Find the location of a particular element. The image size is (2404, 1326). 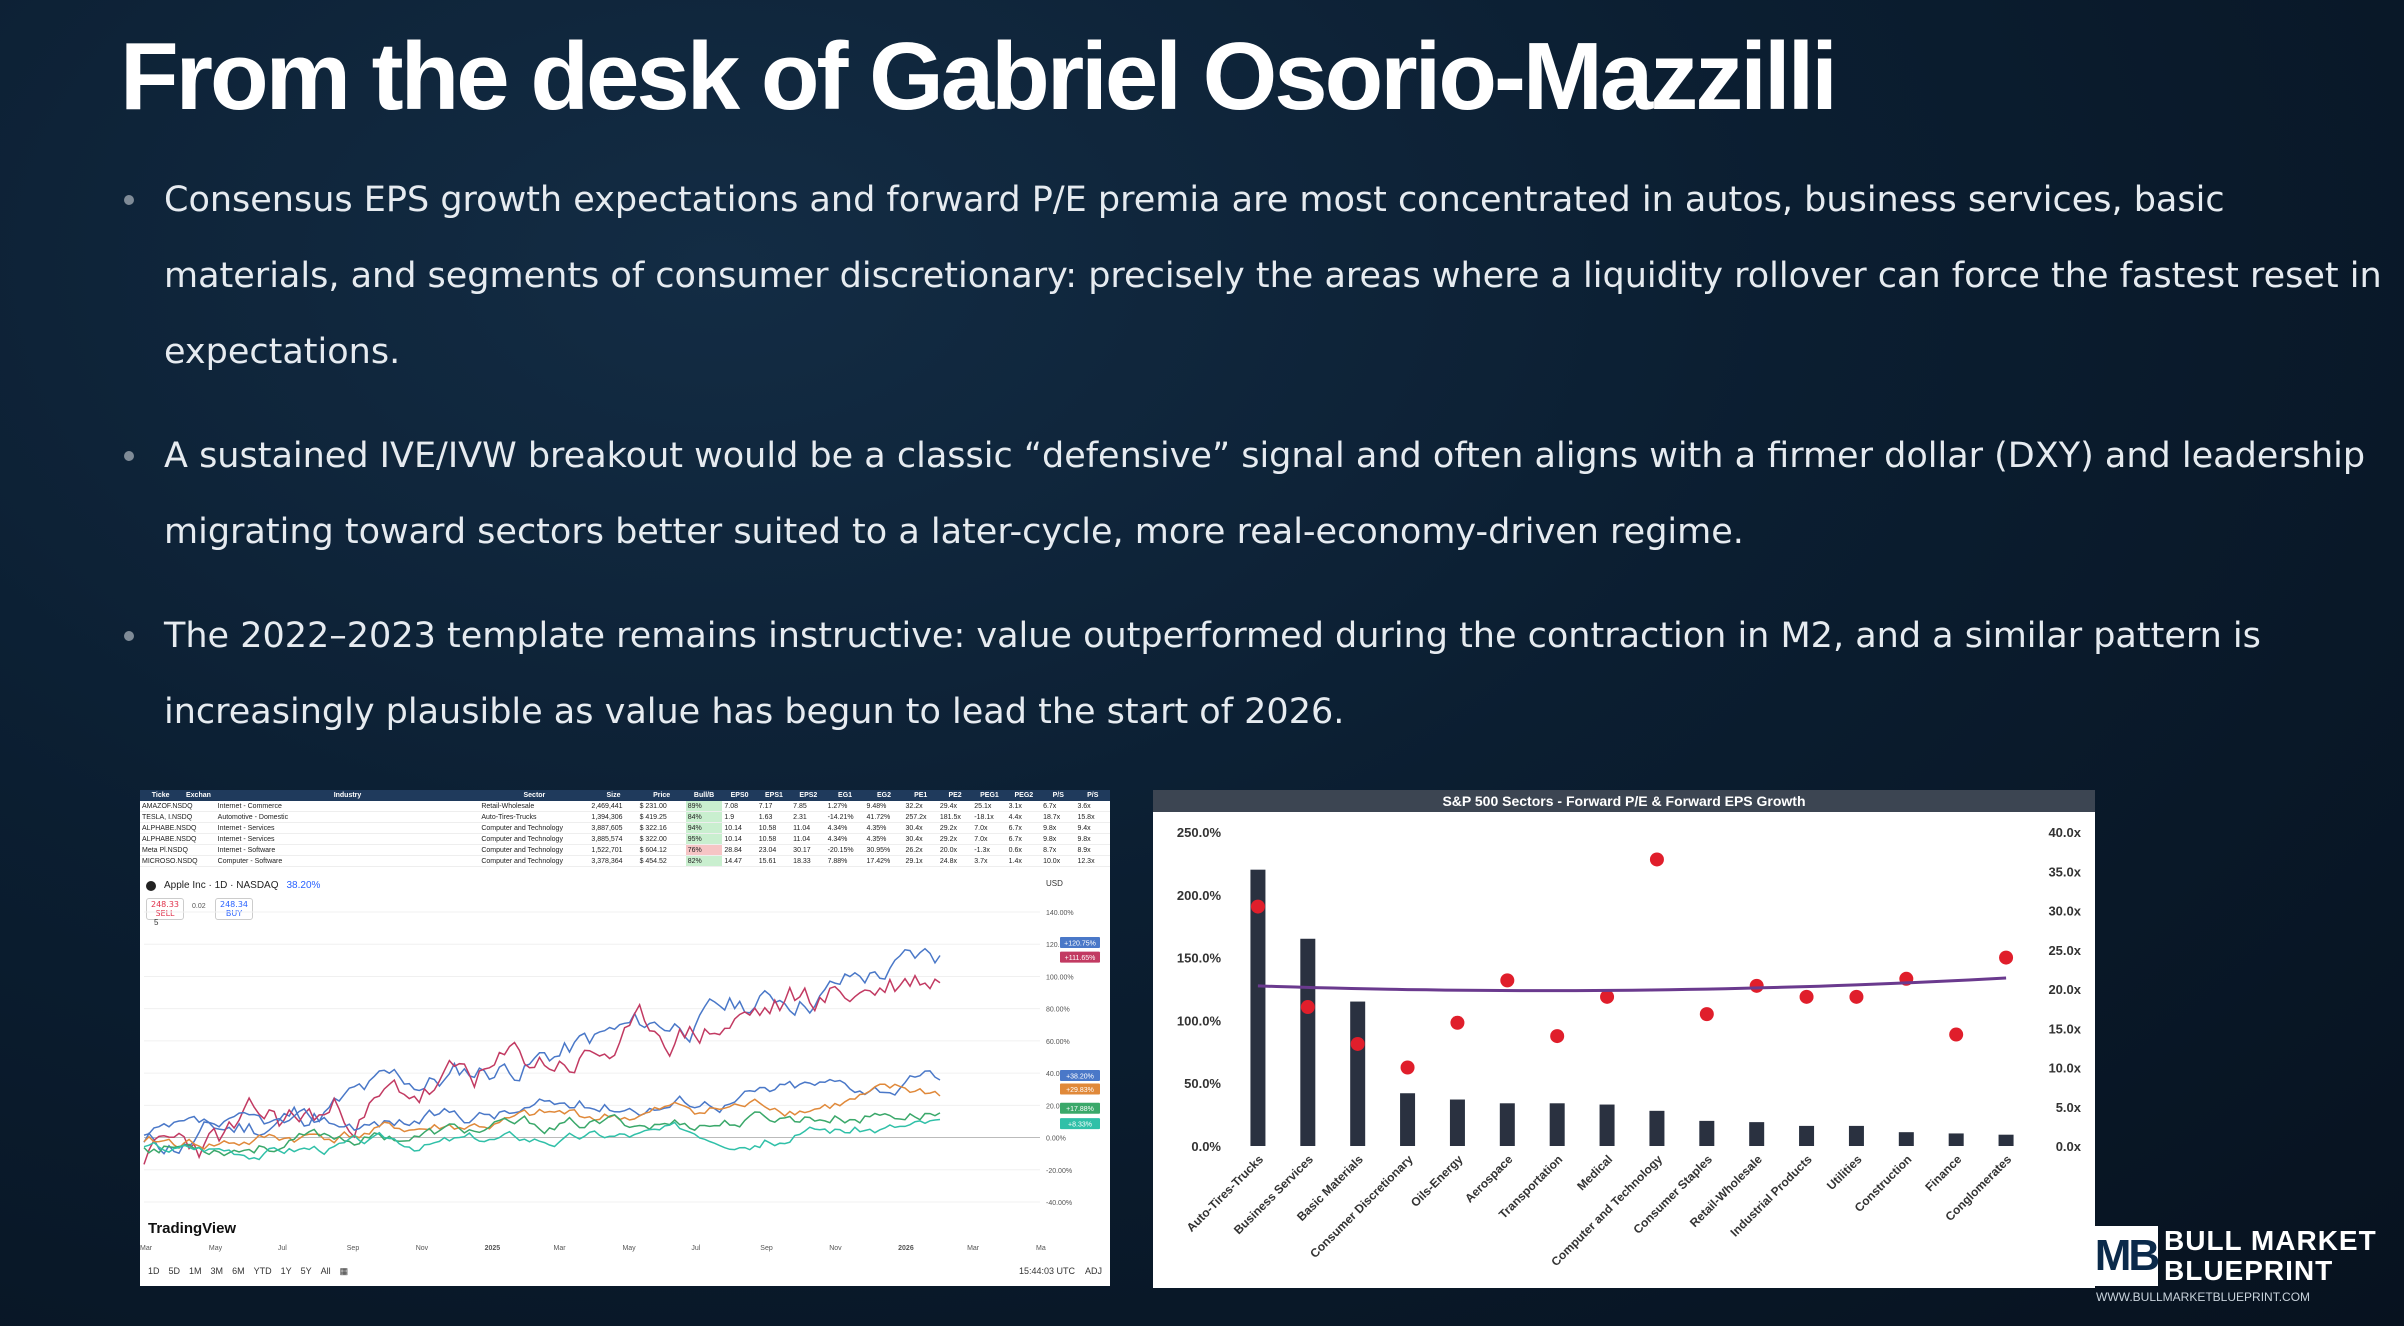

buy-button: 248.34 BUY is located at coordinates (234, 909).